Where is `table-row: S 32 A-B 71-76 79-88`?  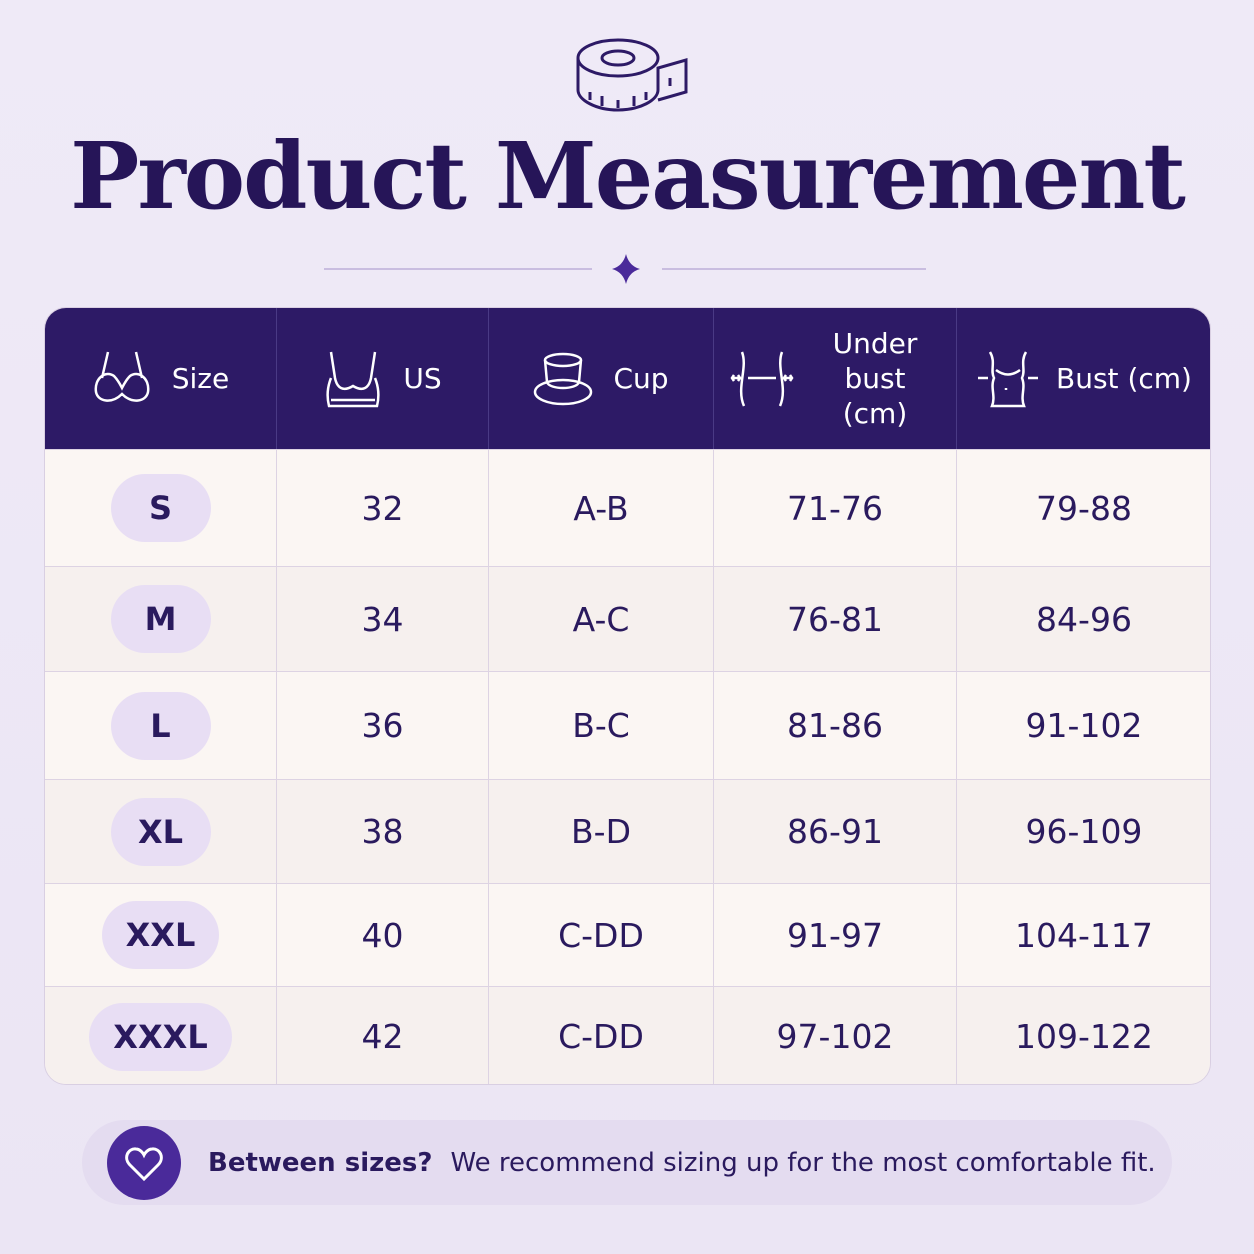 table-row: S 32 A-B 71-76 79-88 is located at coordinates (627, 507).